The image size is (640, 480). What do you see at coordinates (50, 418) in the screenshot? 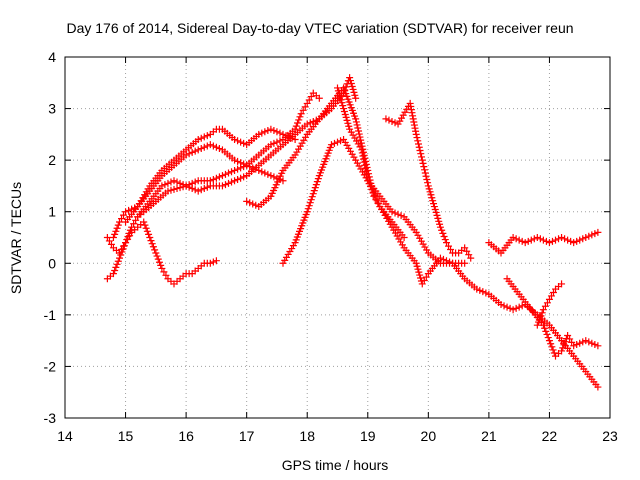
I see `y-tick-label: -3` at bounding box center [50, 418].